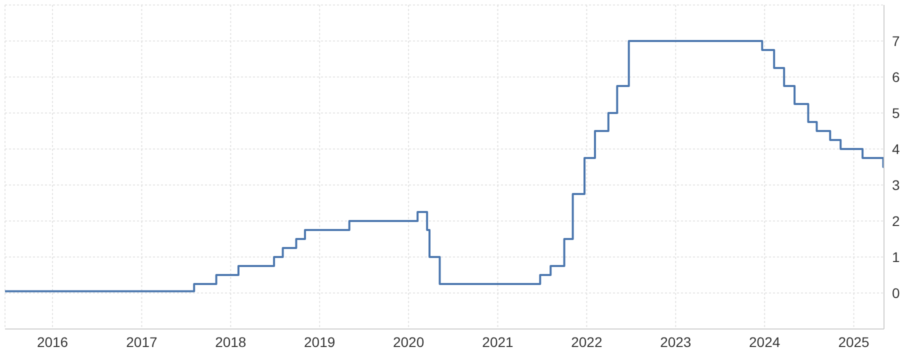 This screenshot has height=353, width=909. What do you see at coordinates (676, 342) in the screenshot?
I see `x-tick-label: 2023` at bounding box center [676, 342].